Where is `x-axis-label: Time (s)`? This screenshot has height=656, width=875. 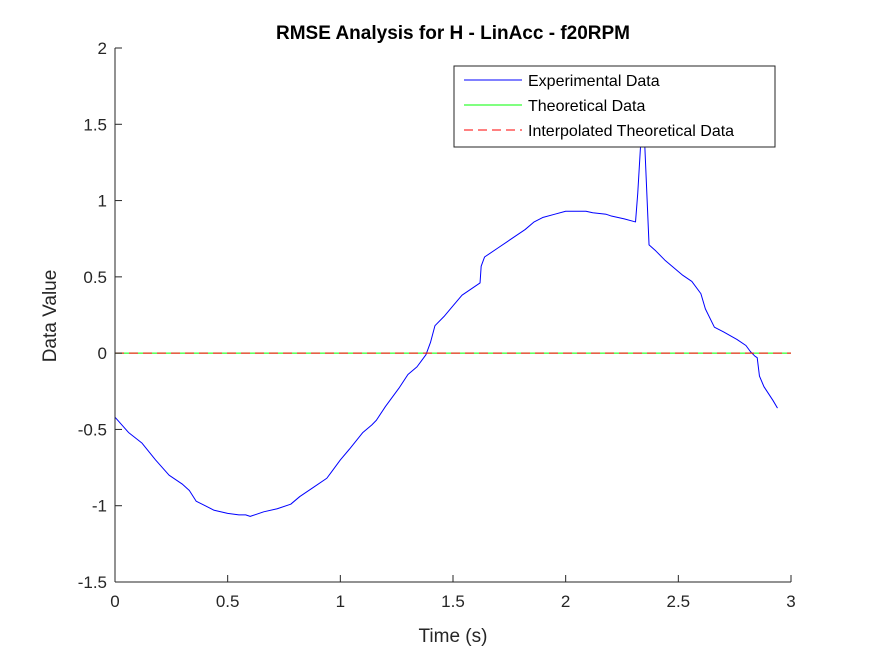 x-axis-label: Time (s) is located at coordinates (453, 636).